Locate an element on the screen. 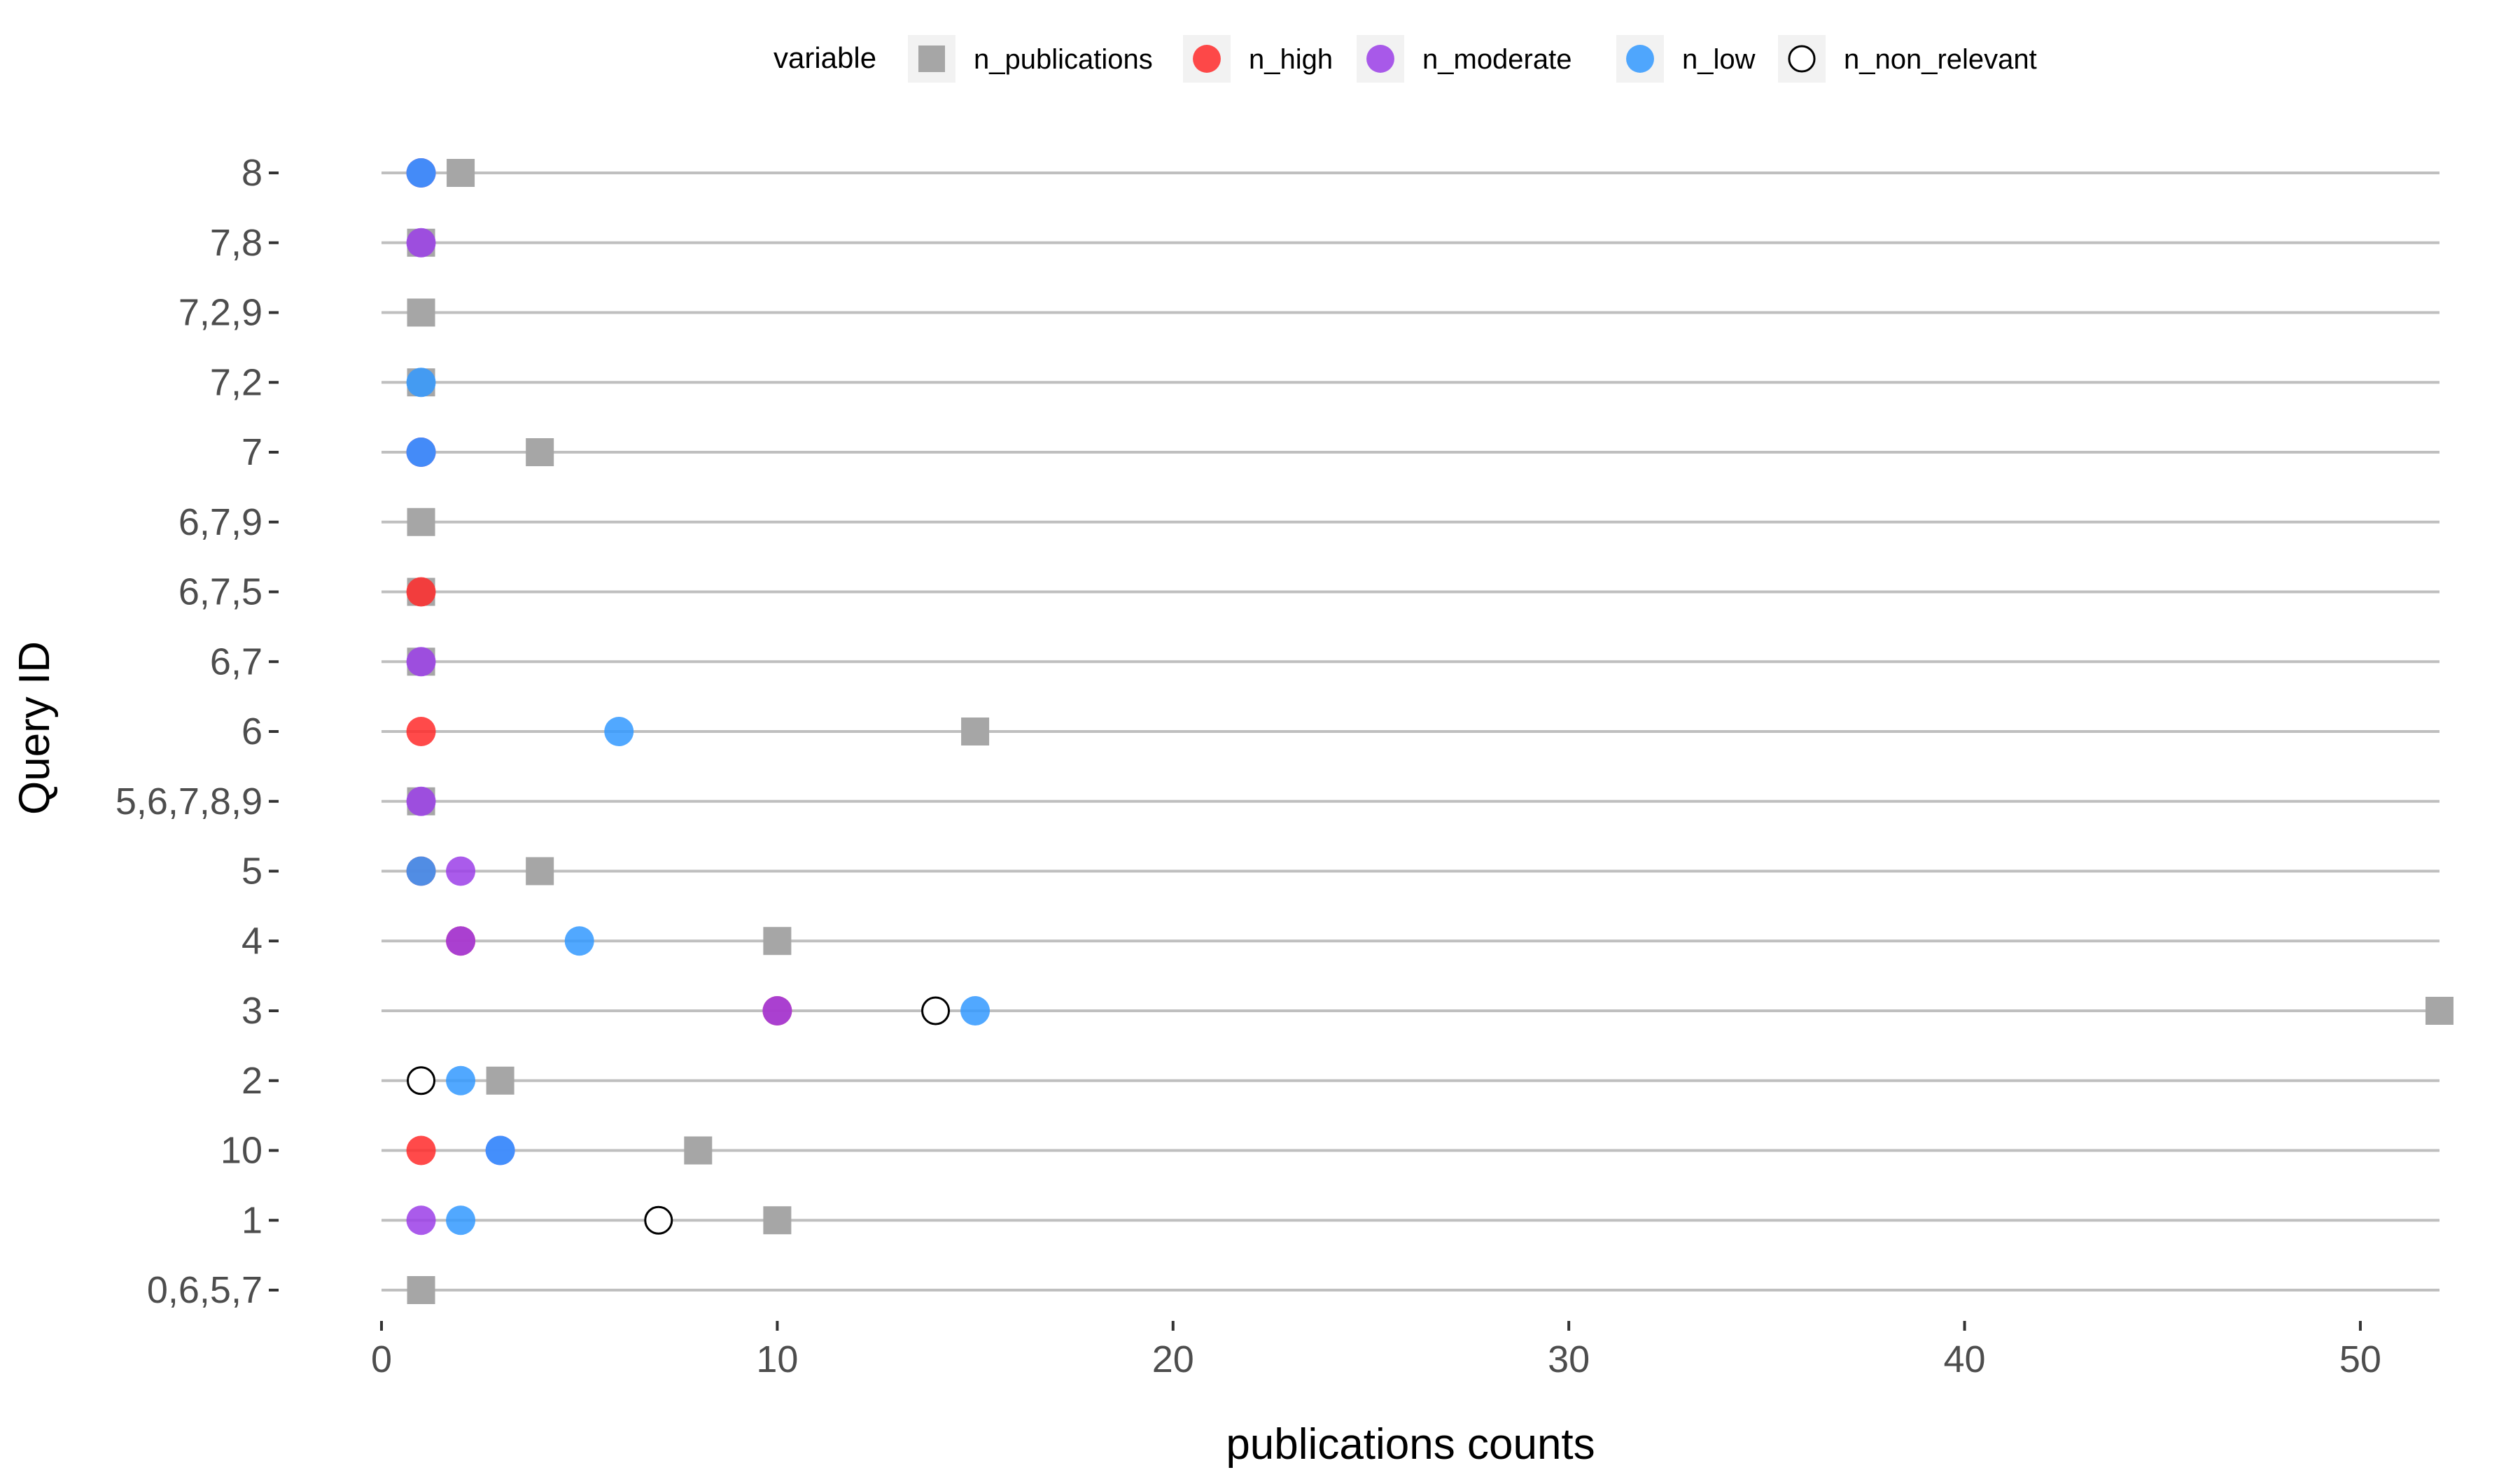 The width and height of the screenshot is (2520, 1470). y-tick-label: 10 is located at coordinates (241, 1151).